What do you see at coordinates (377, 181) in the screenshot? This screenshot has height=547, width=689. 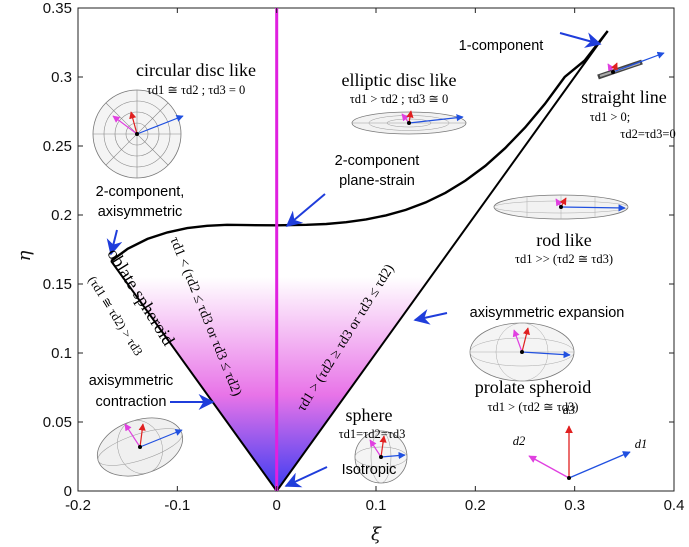 I see `label-2comp-plane-strain-2: plane-strain` at bounding box center [377, 181].